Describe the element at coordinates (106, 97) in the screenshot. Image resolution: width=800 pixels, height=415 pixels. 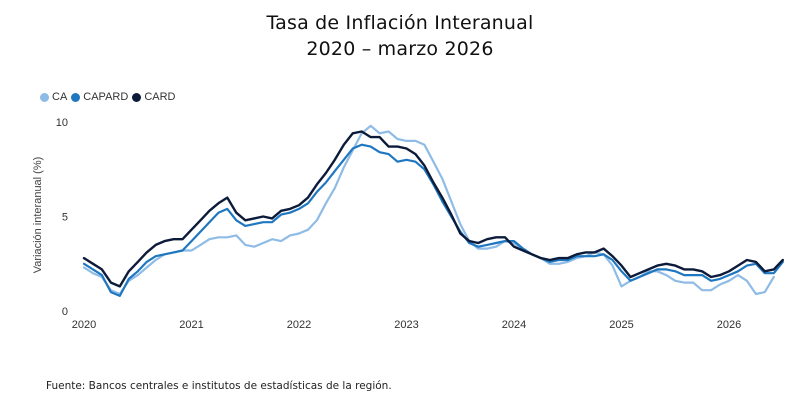
I see `legend-label-capard: CAPARD` at that location.